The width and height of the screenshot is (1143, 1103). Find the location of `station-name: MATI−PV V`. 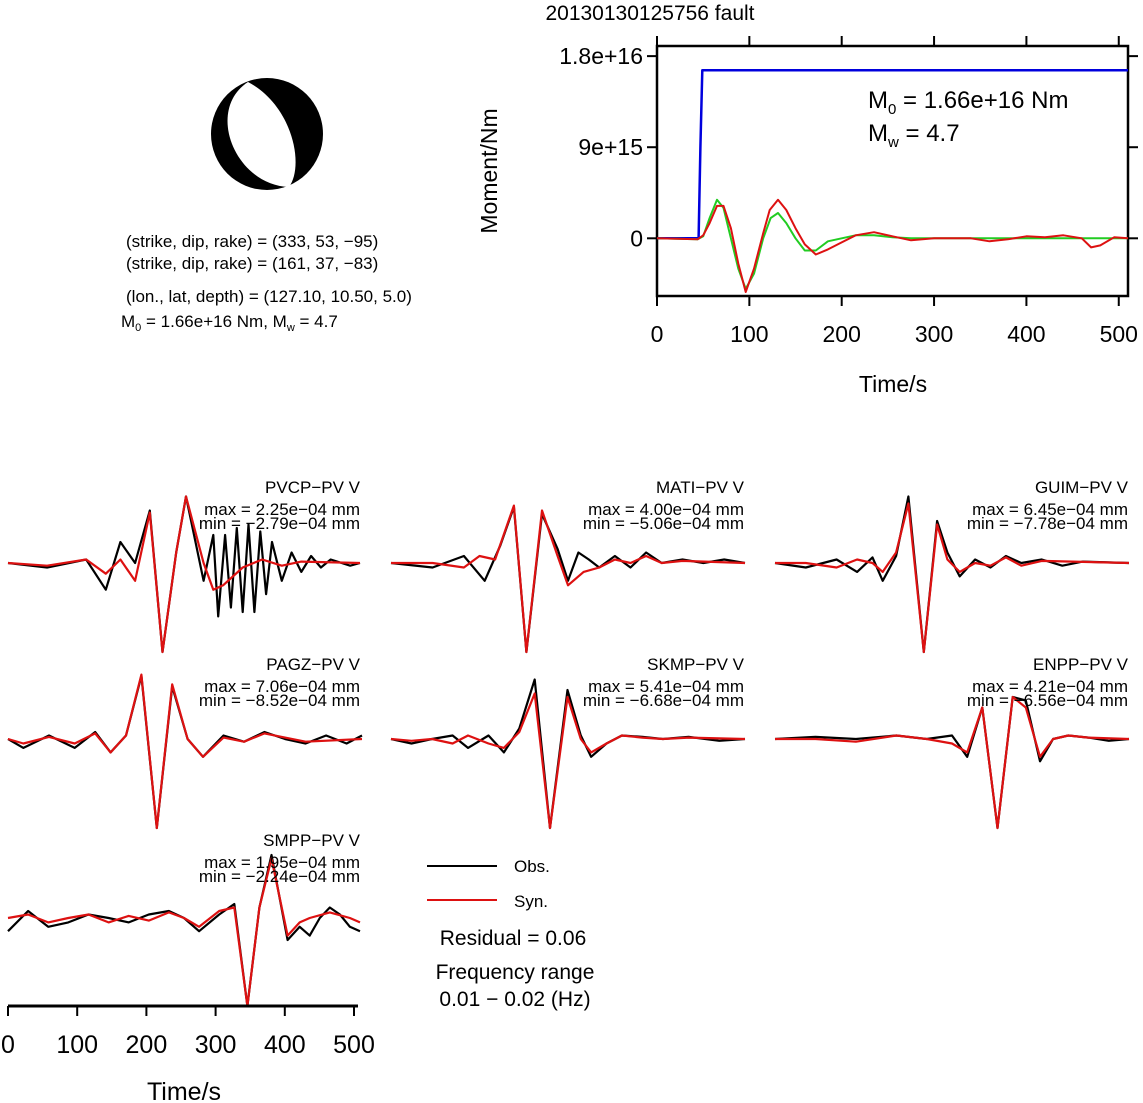

station-name: MATI−PV V is located at coordinates (700, 487).